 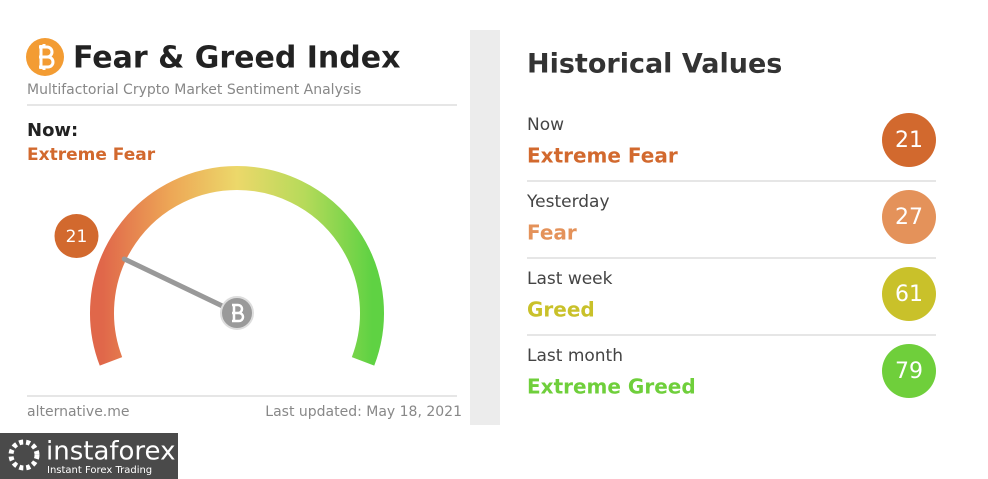 What do you see at coordinates (47, 57) in the screenshot?
I see `bitcoin-glyph` at bounding box center [47, 57].